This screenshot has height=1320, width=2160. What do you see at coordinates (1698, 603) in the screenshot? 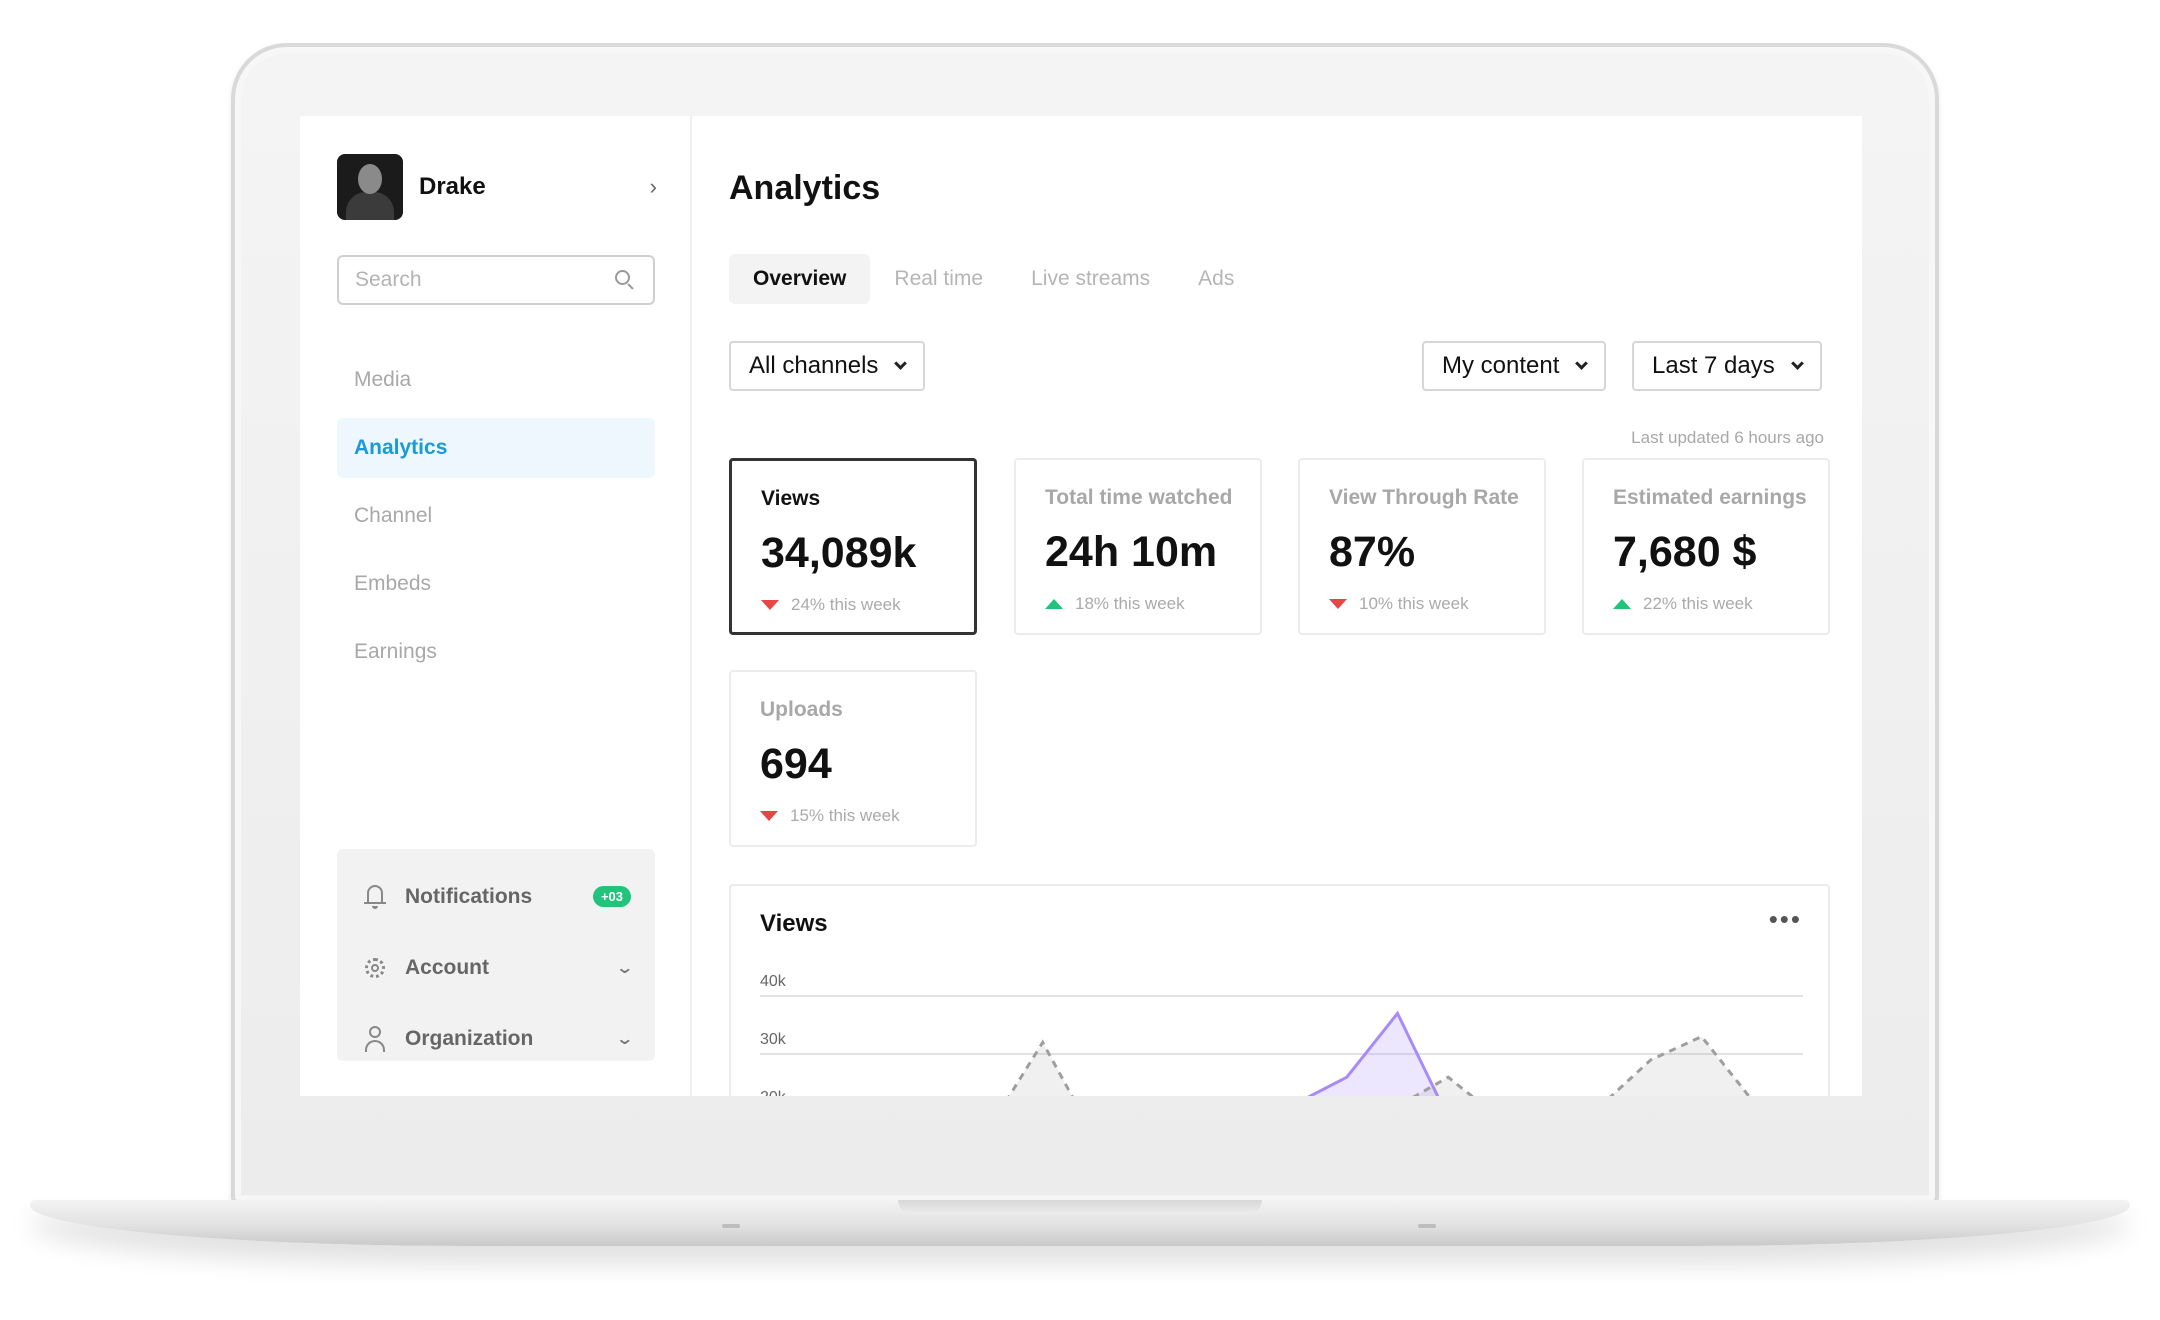
I see `stat-delta-text: 22% this week` at bounding box center [1698, 603].